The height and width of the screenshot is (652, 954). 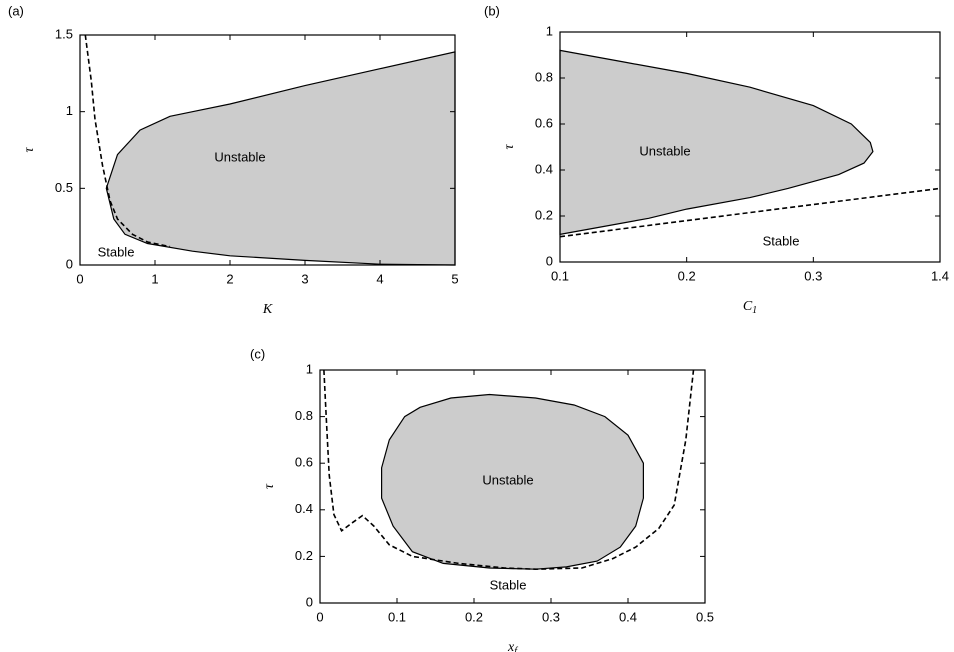 I want to click on x-tick-label: 5, so click(x=454, y=278).